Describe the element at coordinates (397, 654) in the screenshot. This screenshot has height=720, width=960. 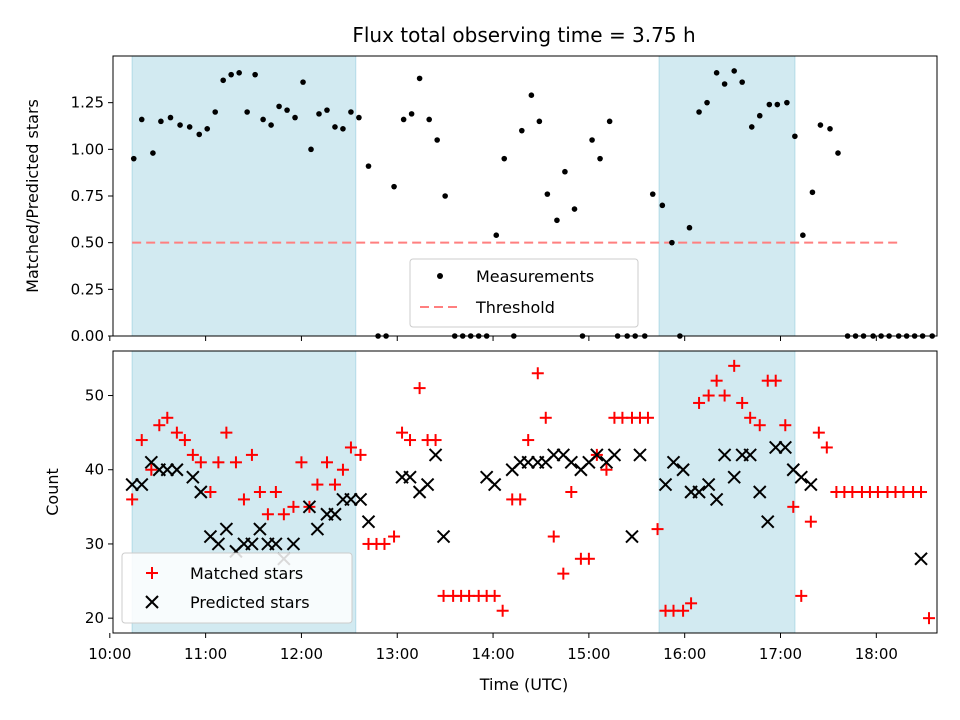
I see `bottom-x-tick-label: 13:00` at that location.